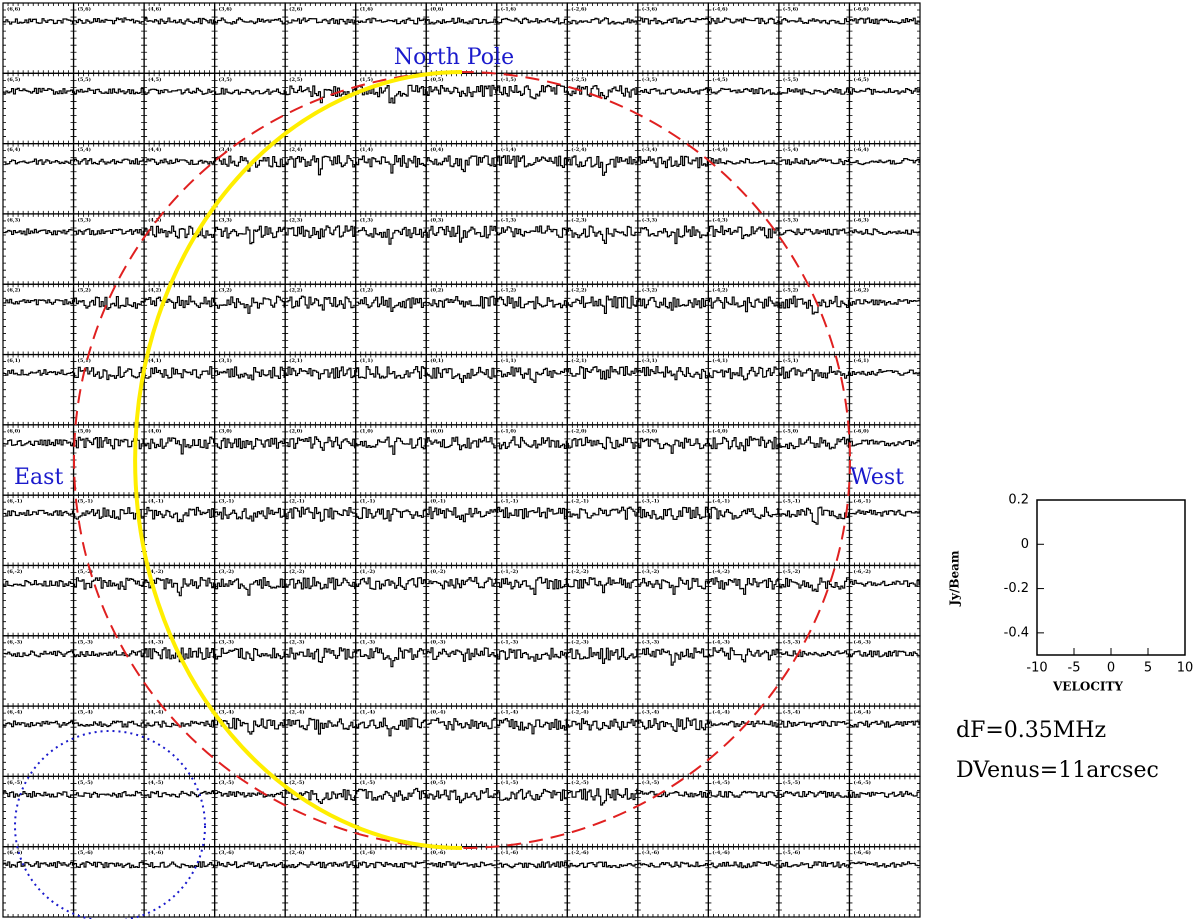  Describe the element at coordinates (510, 641) in the screenshot. I see `panel-label: (-1,-3)` at that location.